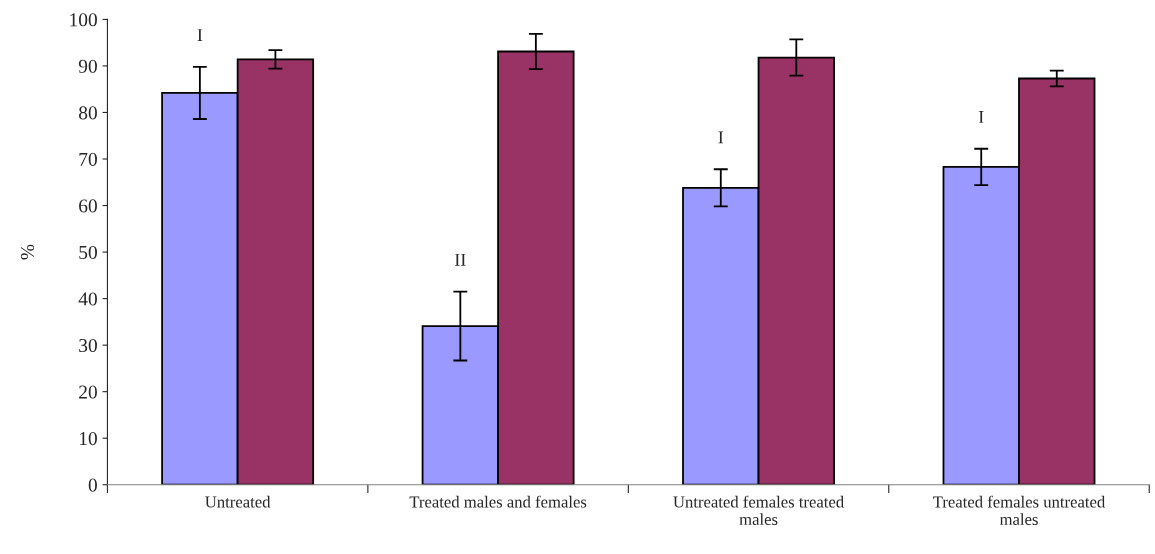  I want to click on y-tick-label: 0, so click(92, 485).